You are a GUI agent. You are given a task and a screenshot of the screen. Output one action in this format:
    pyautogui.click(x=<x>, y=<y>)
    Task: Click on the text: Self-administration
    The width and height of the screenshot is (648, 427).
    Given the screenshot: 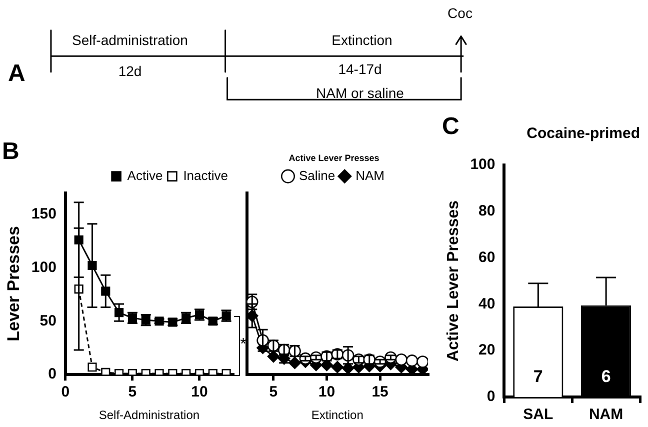 What is the action you would take?
    pyautogui.click(x=130, y=40)
    